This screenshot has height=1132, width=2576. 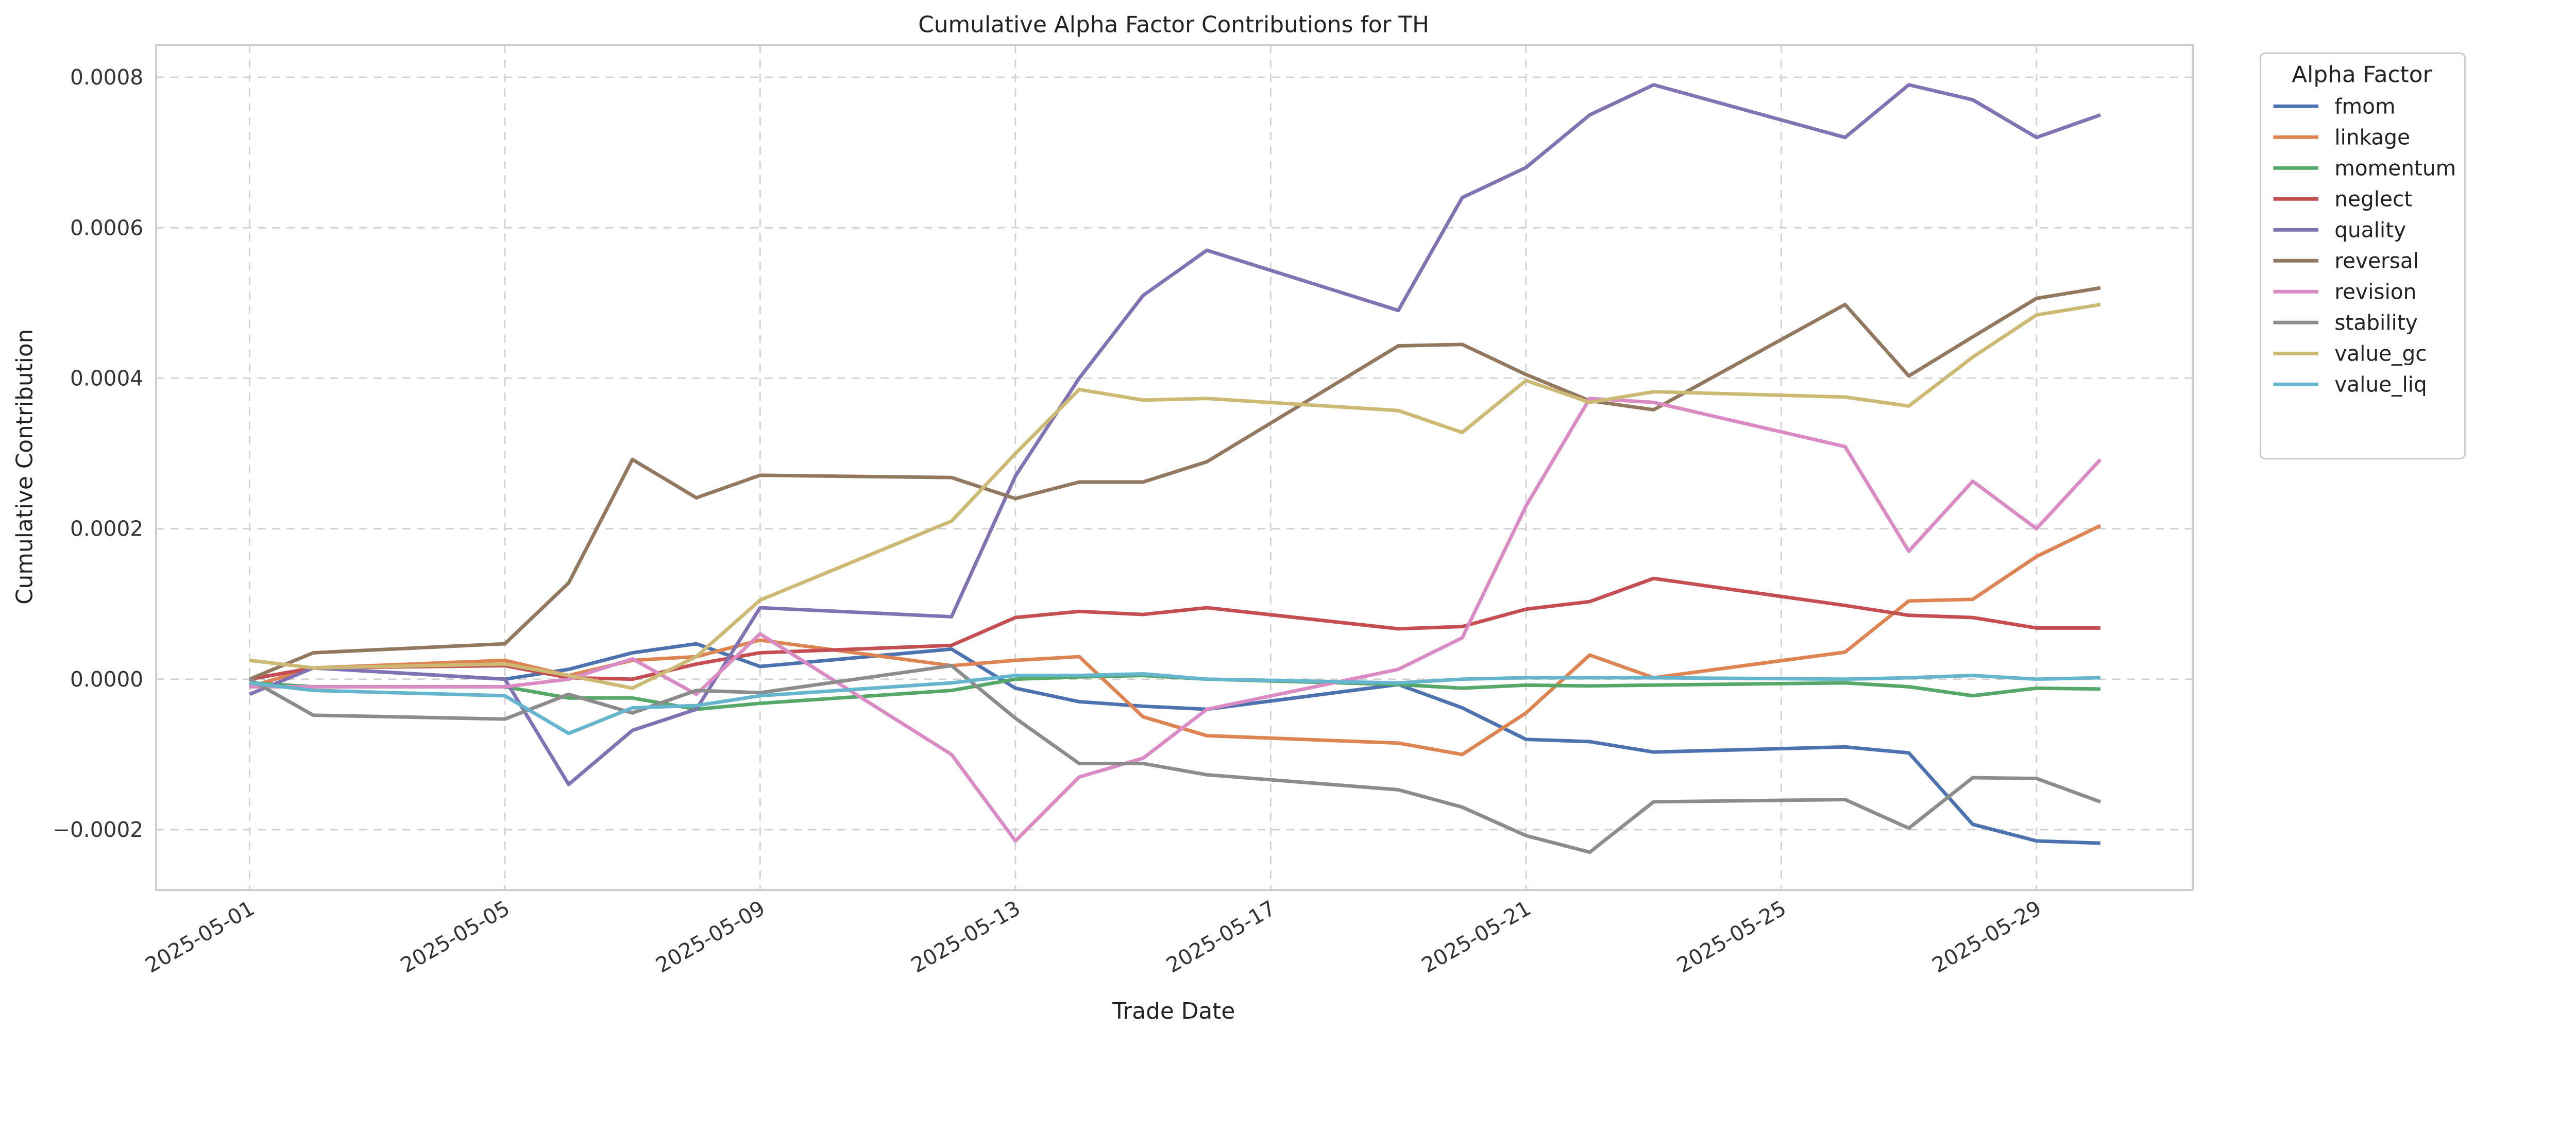 What do you see at coordinates (1174, 629) in the screenshot?
I see `series-line-neglect` at bounding box center [1174, 629].